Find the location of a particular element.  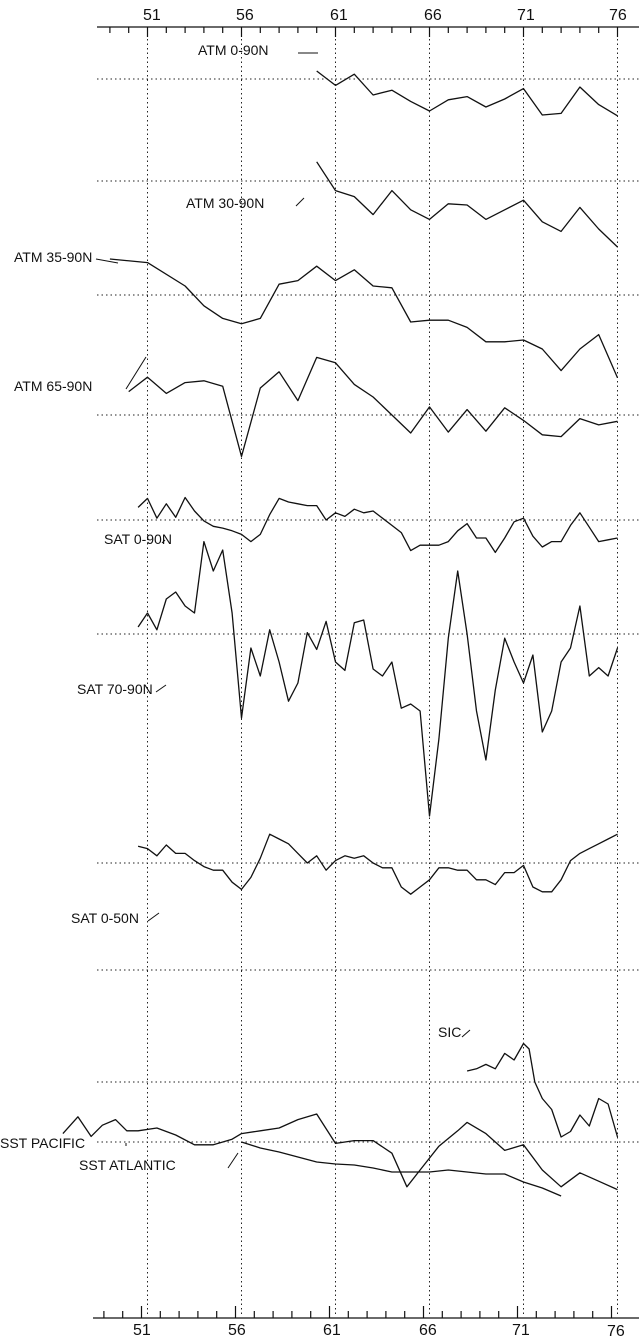

leader-sat-70-90n is located at coordinates (161, 688).